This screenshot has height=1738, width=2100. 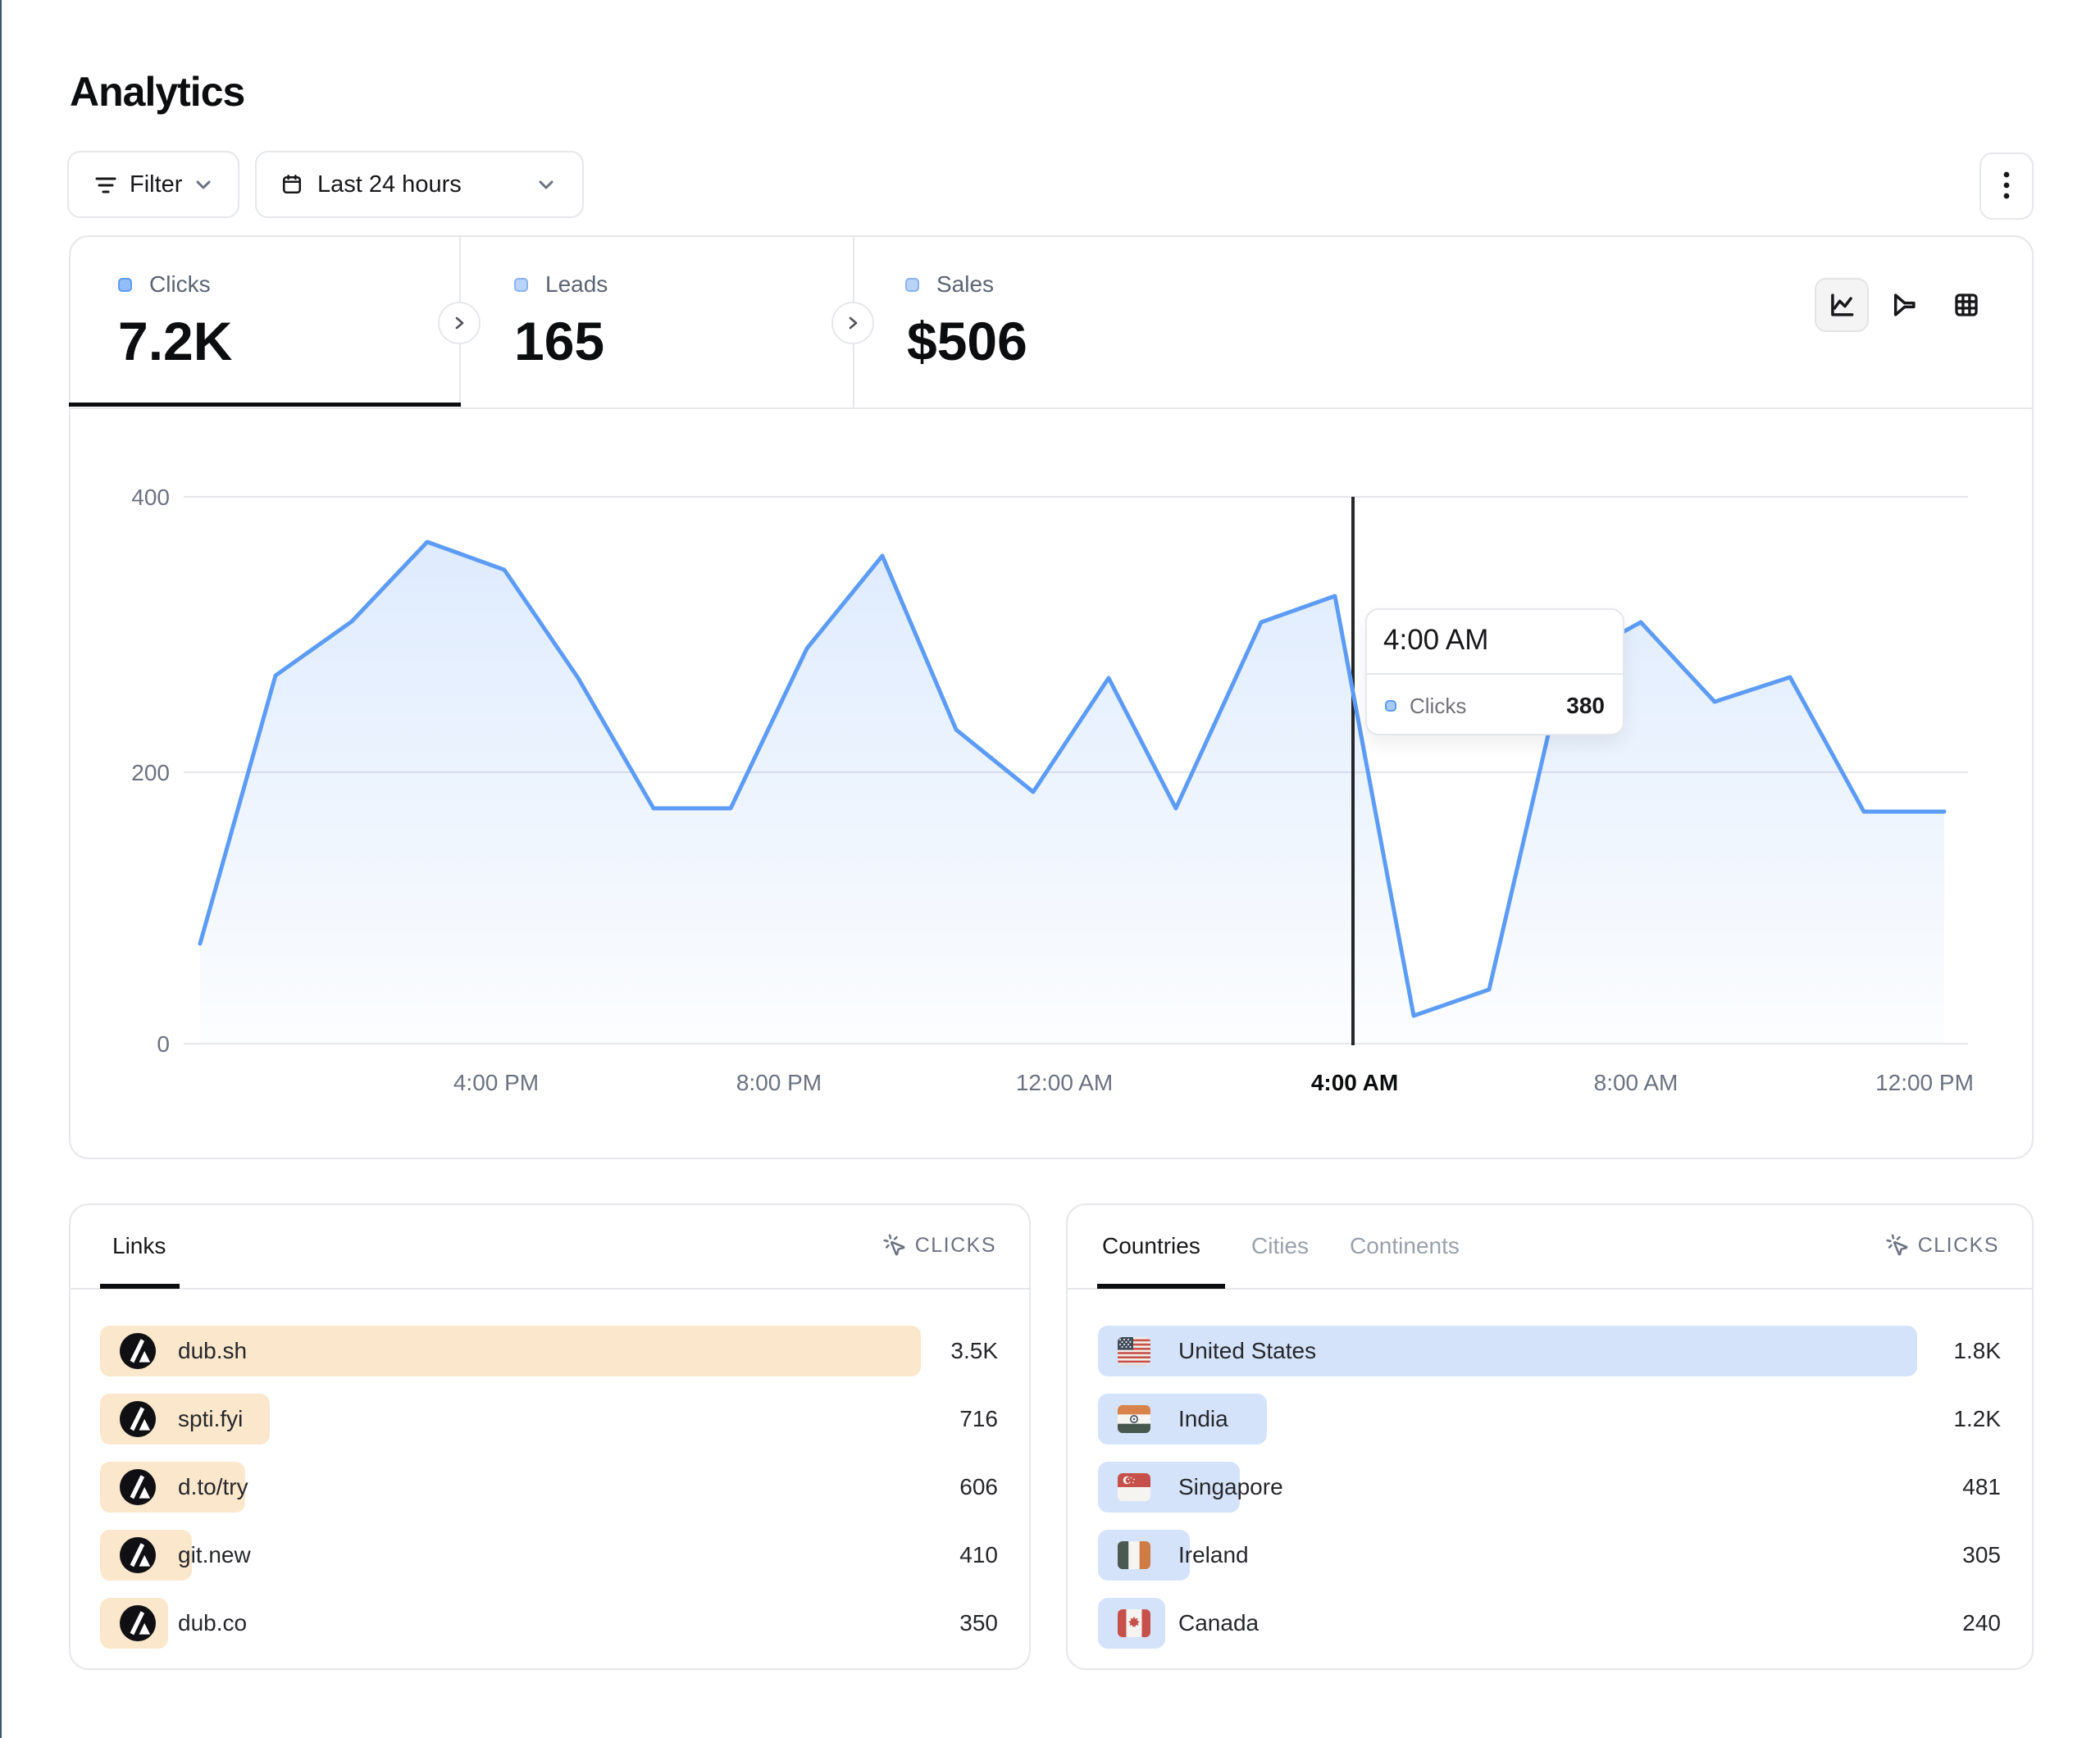 What do you see at coordinates (1636, 1082) in the screenshot?
I see `svg-text: 8:00 AM` at bounding box center [1636, 1082].